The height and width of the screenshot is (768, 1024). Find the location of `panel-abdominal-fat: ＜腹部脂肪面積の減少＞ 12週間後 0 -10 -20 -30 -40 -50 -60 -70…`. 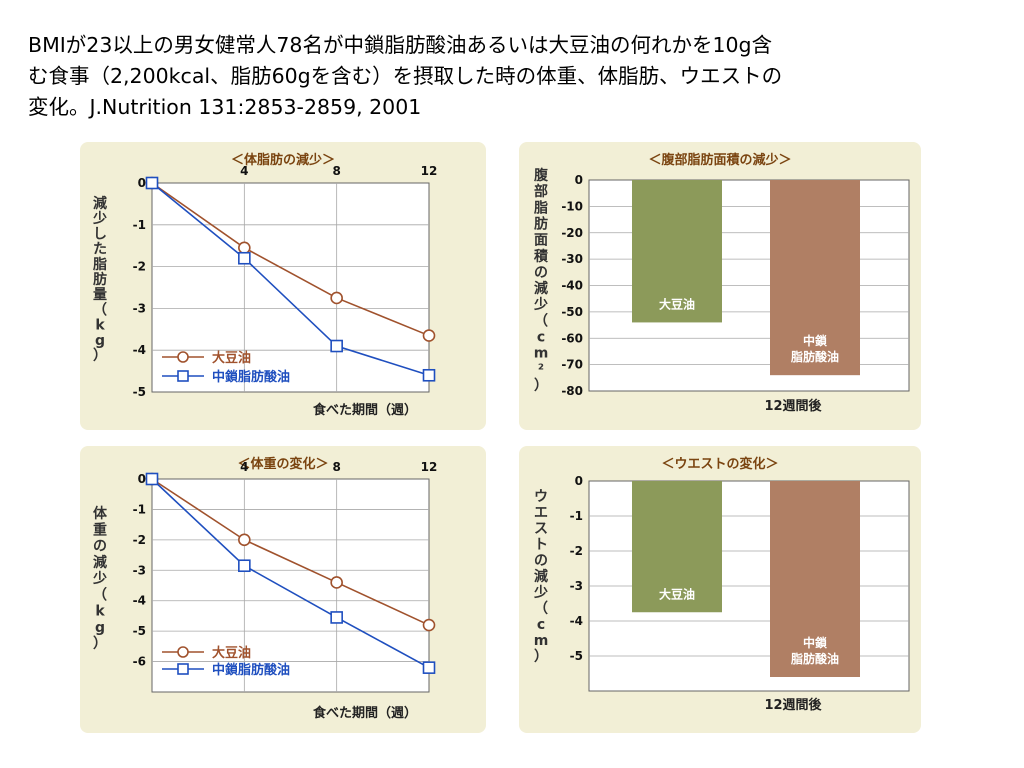

panel-abdominal-fat: ＜腹部脂肪面積の減少＞ 12週間後 0 -10 -20 -30 -40 -50 -60 -70… is located at coordinates (720, 286).